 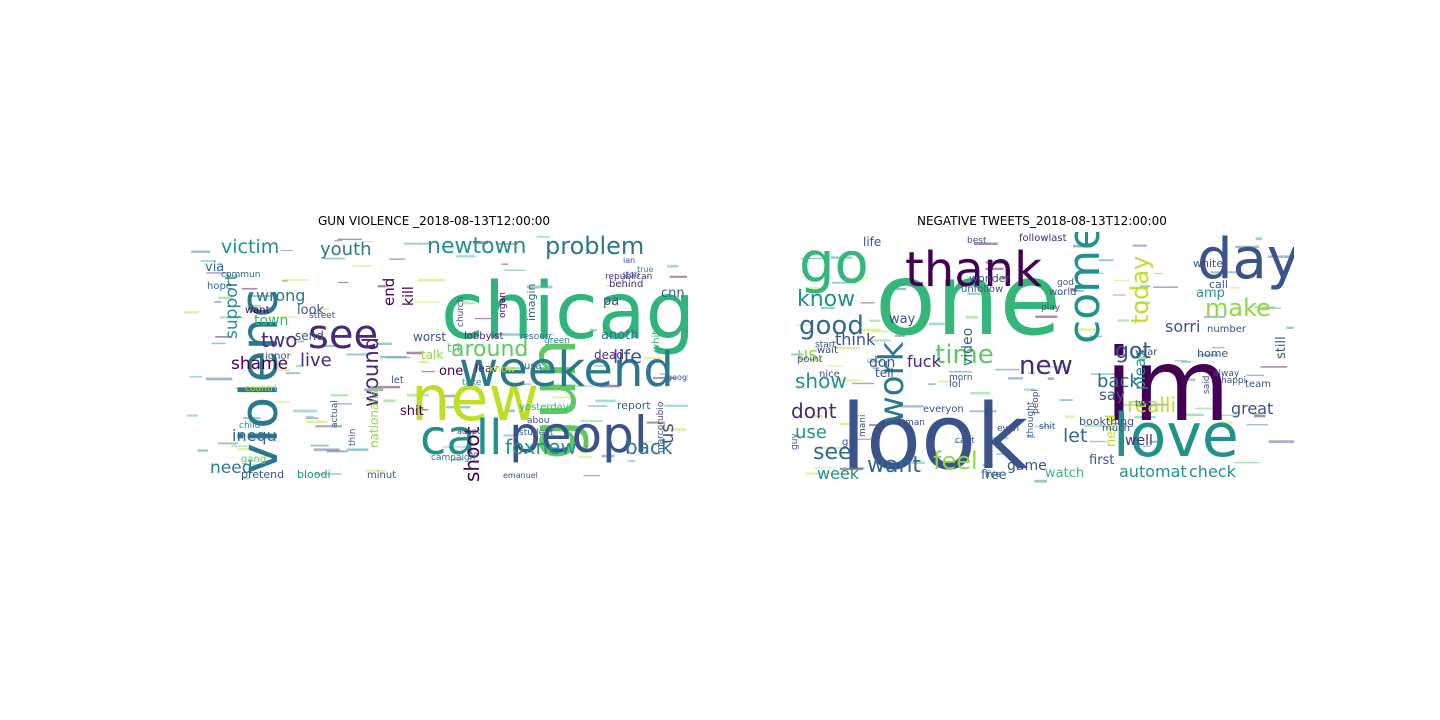 What do you see at coordinates (1212, 353) in the screenshot?
I see `word-home: home` at bounding box center [1212, 353].